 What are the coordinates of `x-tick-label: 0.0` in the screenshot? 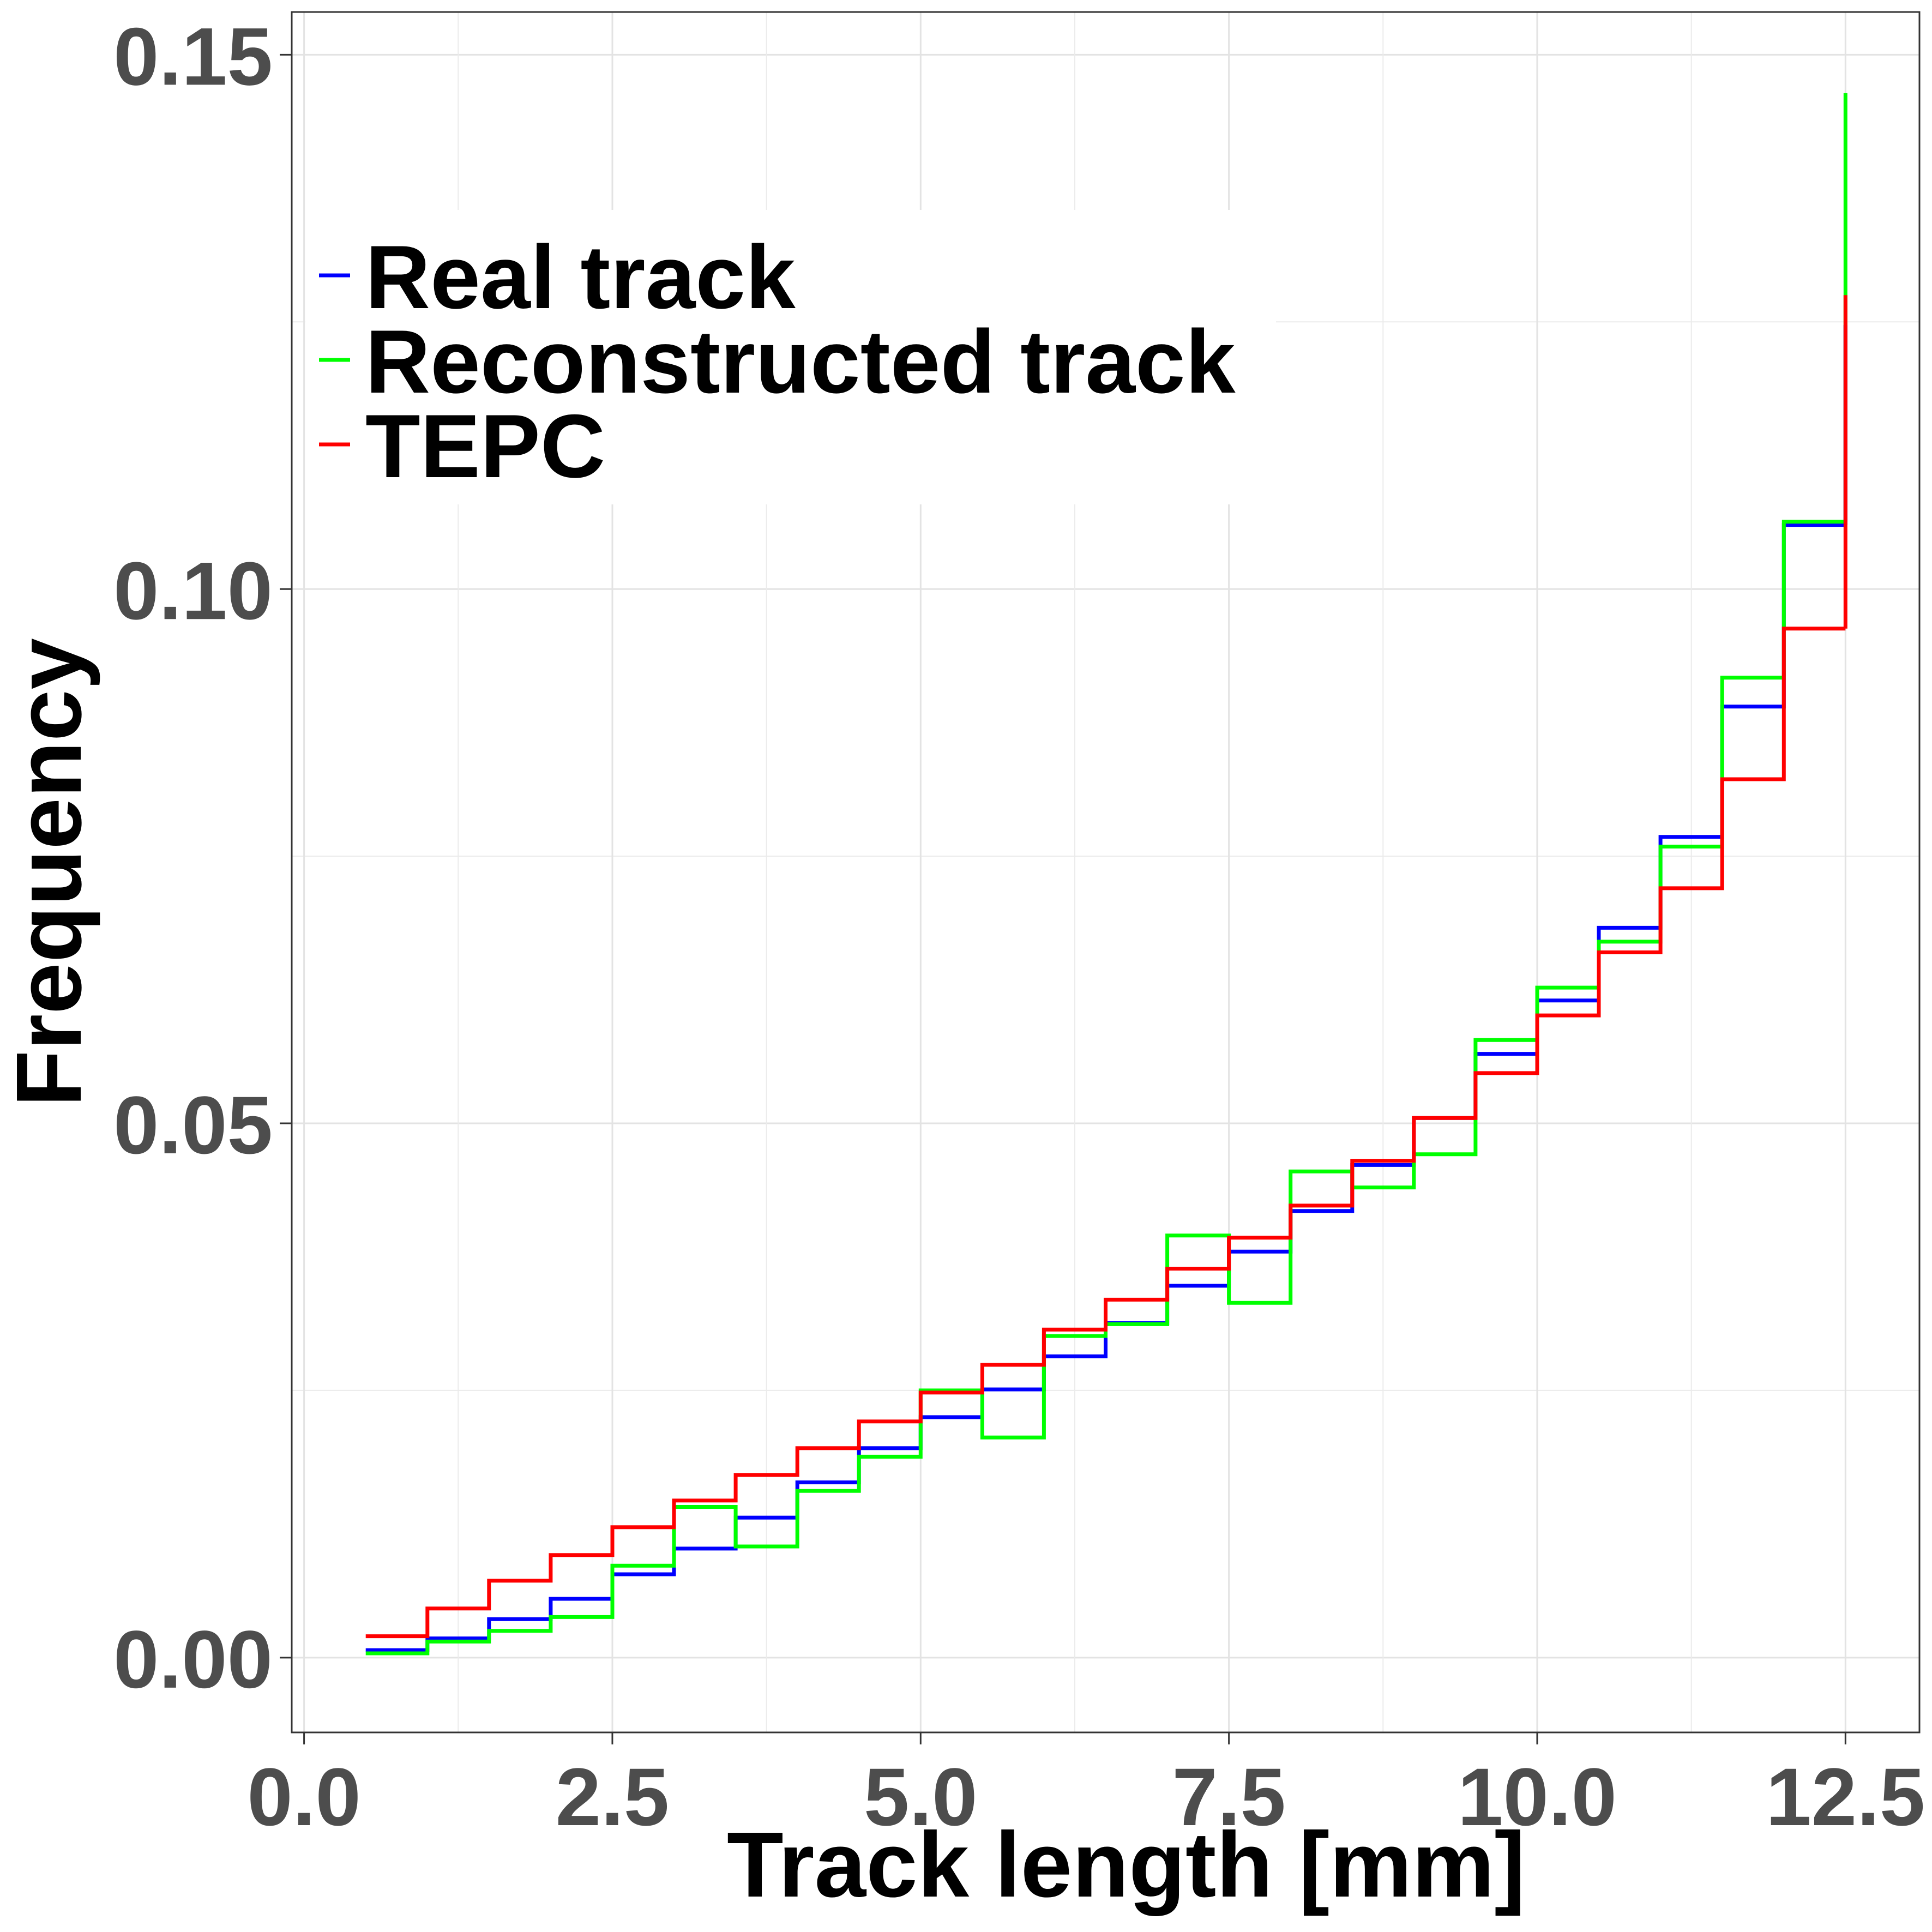 It's located at (304, 1797).